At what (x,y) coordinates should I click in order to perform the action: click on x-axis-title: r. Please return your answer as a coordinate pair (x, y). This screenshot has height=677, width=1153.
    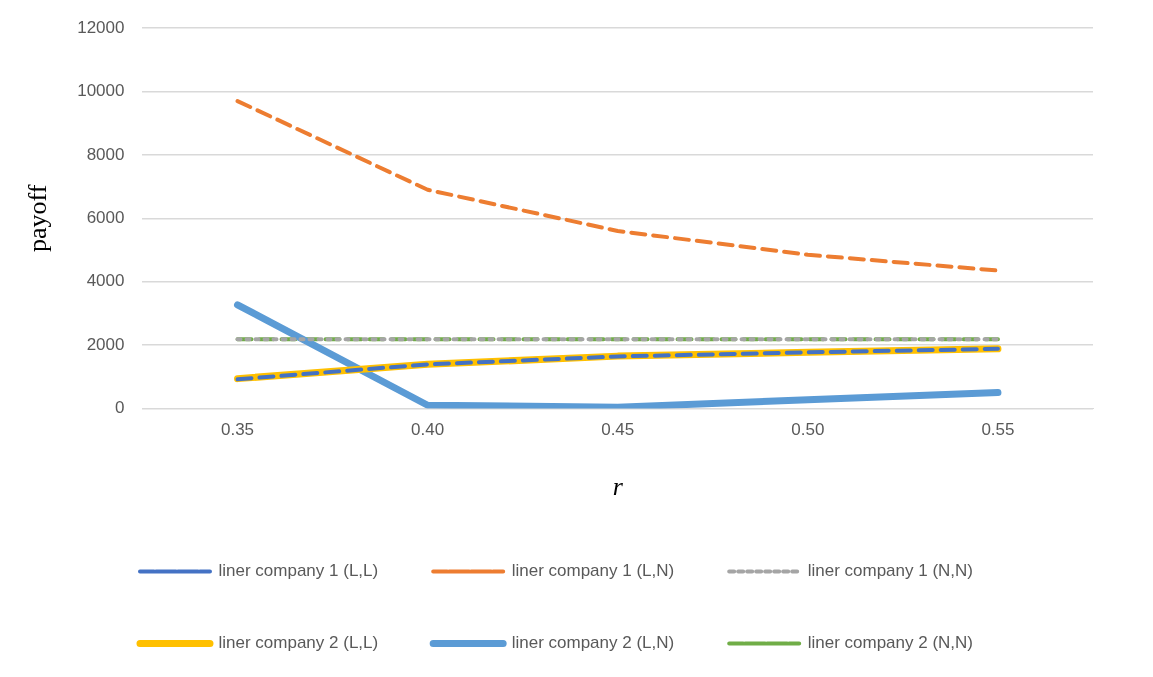
    Looking at the image, I should click on (618, 487).